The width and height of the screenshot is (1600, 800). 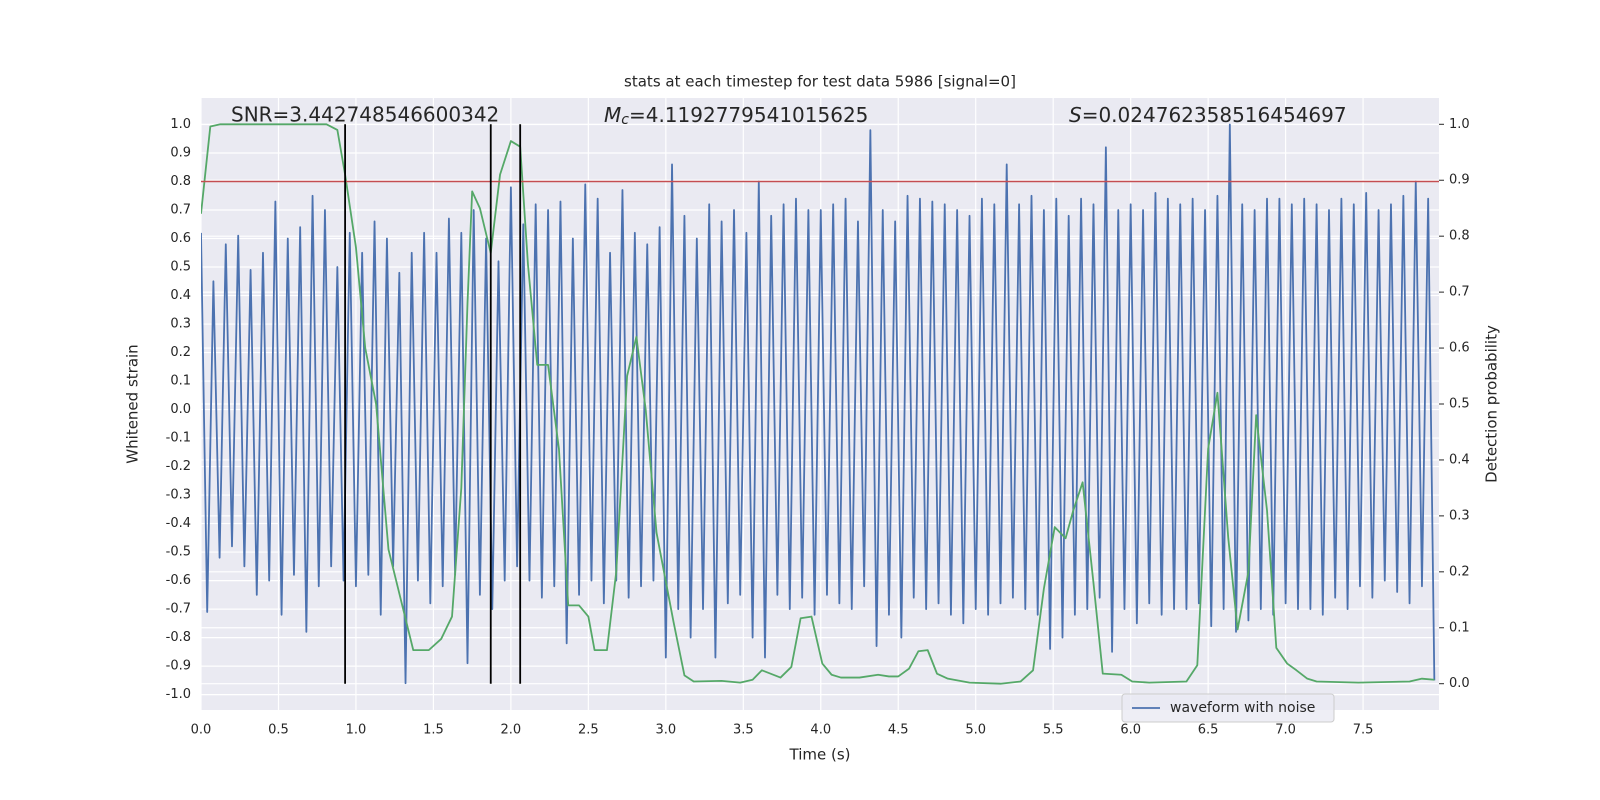 I want to click on y2-tick-label: 0.6, so click(x=1459, y=348).